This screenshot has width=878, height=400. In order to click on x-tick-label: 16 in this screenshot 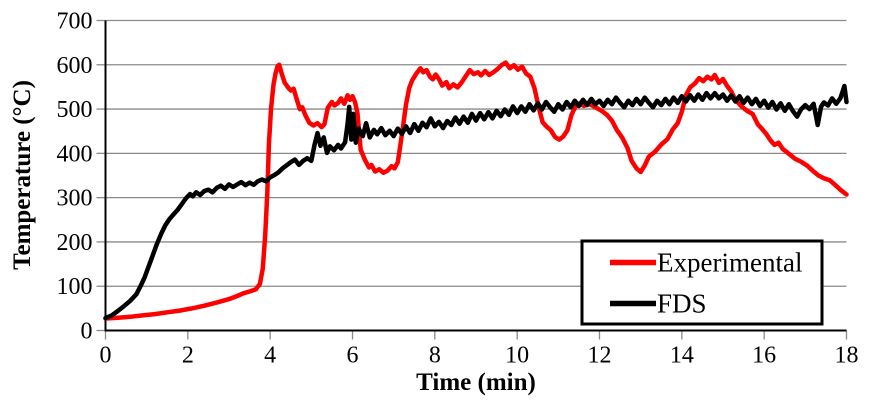, I will do `click(764, 356)`.